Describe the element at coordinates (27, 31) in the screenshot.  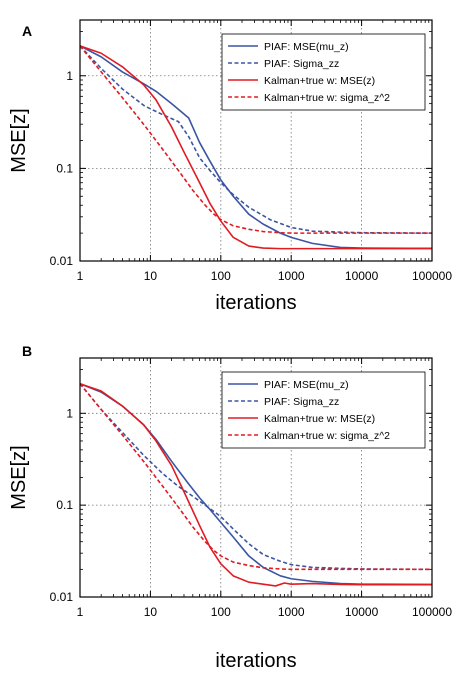
I see `panel-label: A` at that location.